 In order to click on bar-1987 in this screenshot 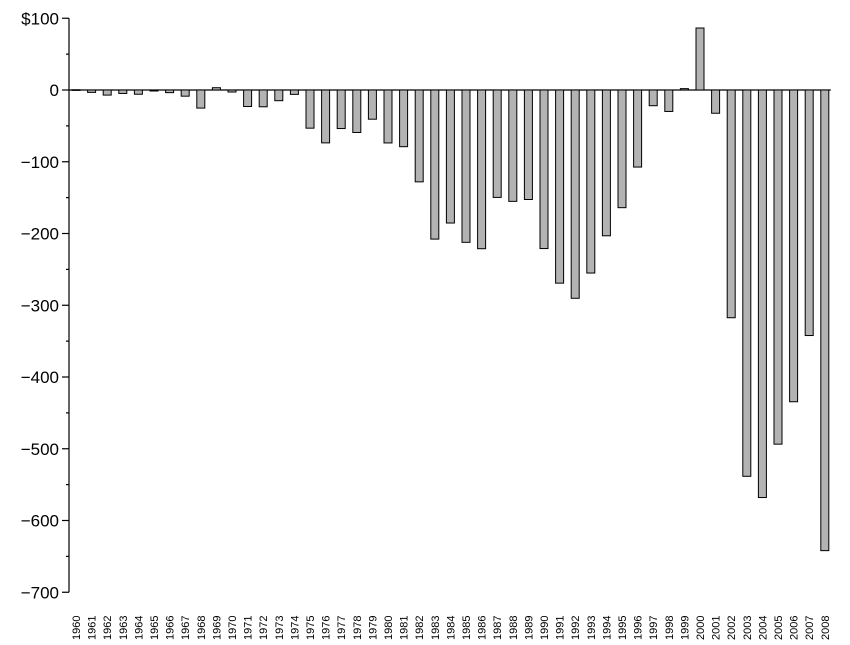, I will do `click(497, 143)`.